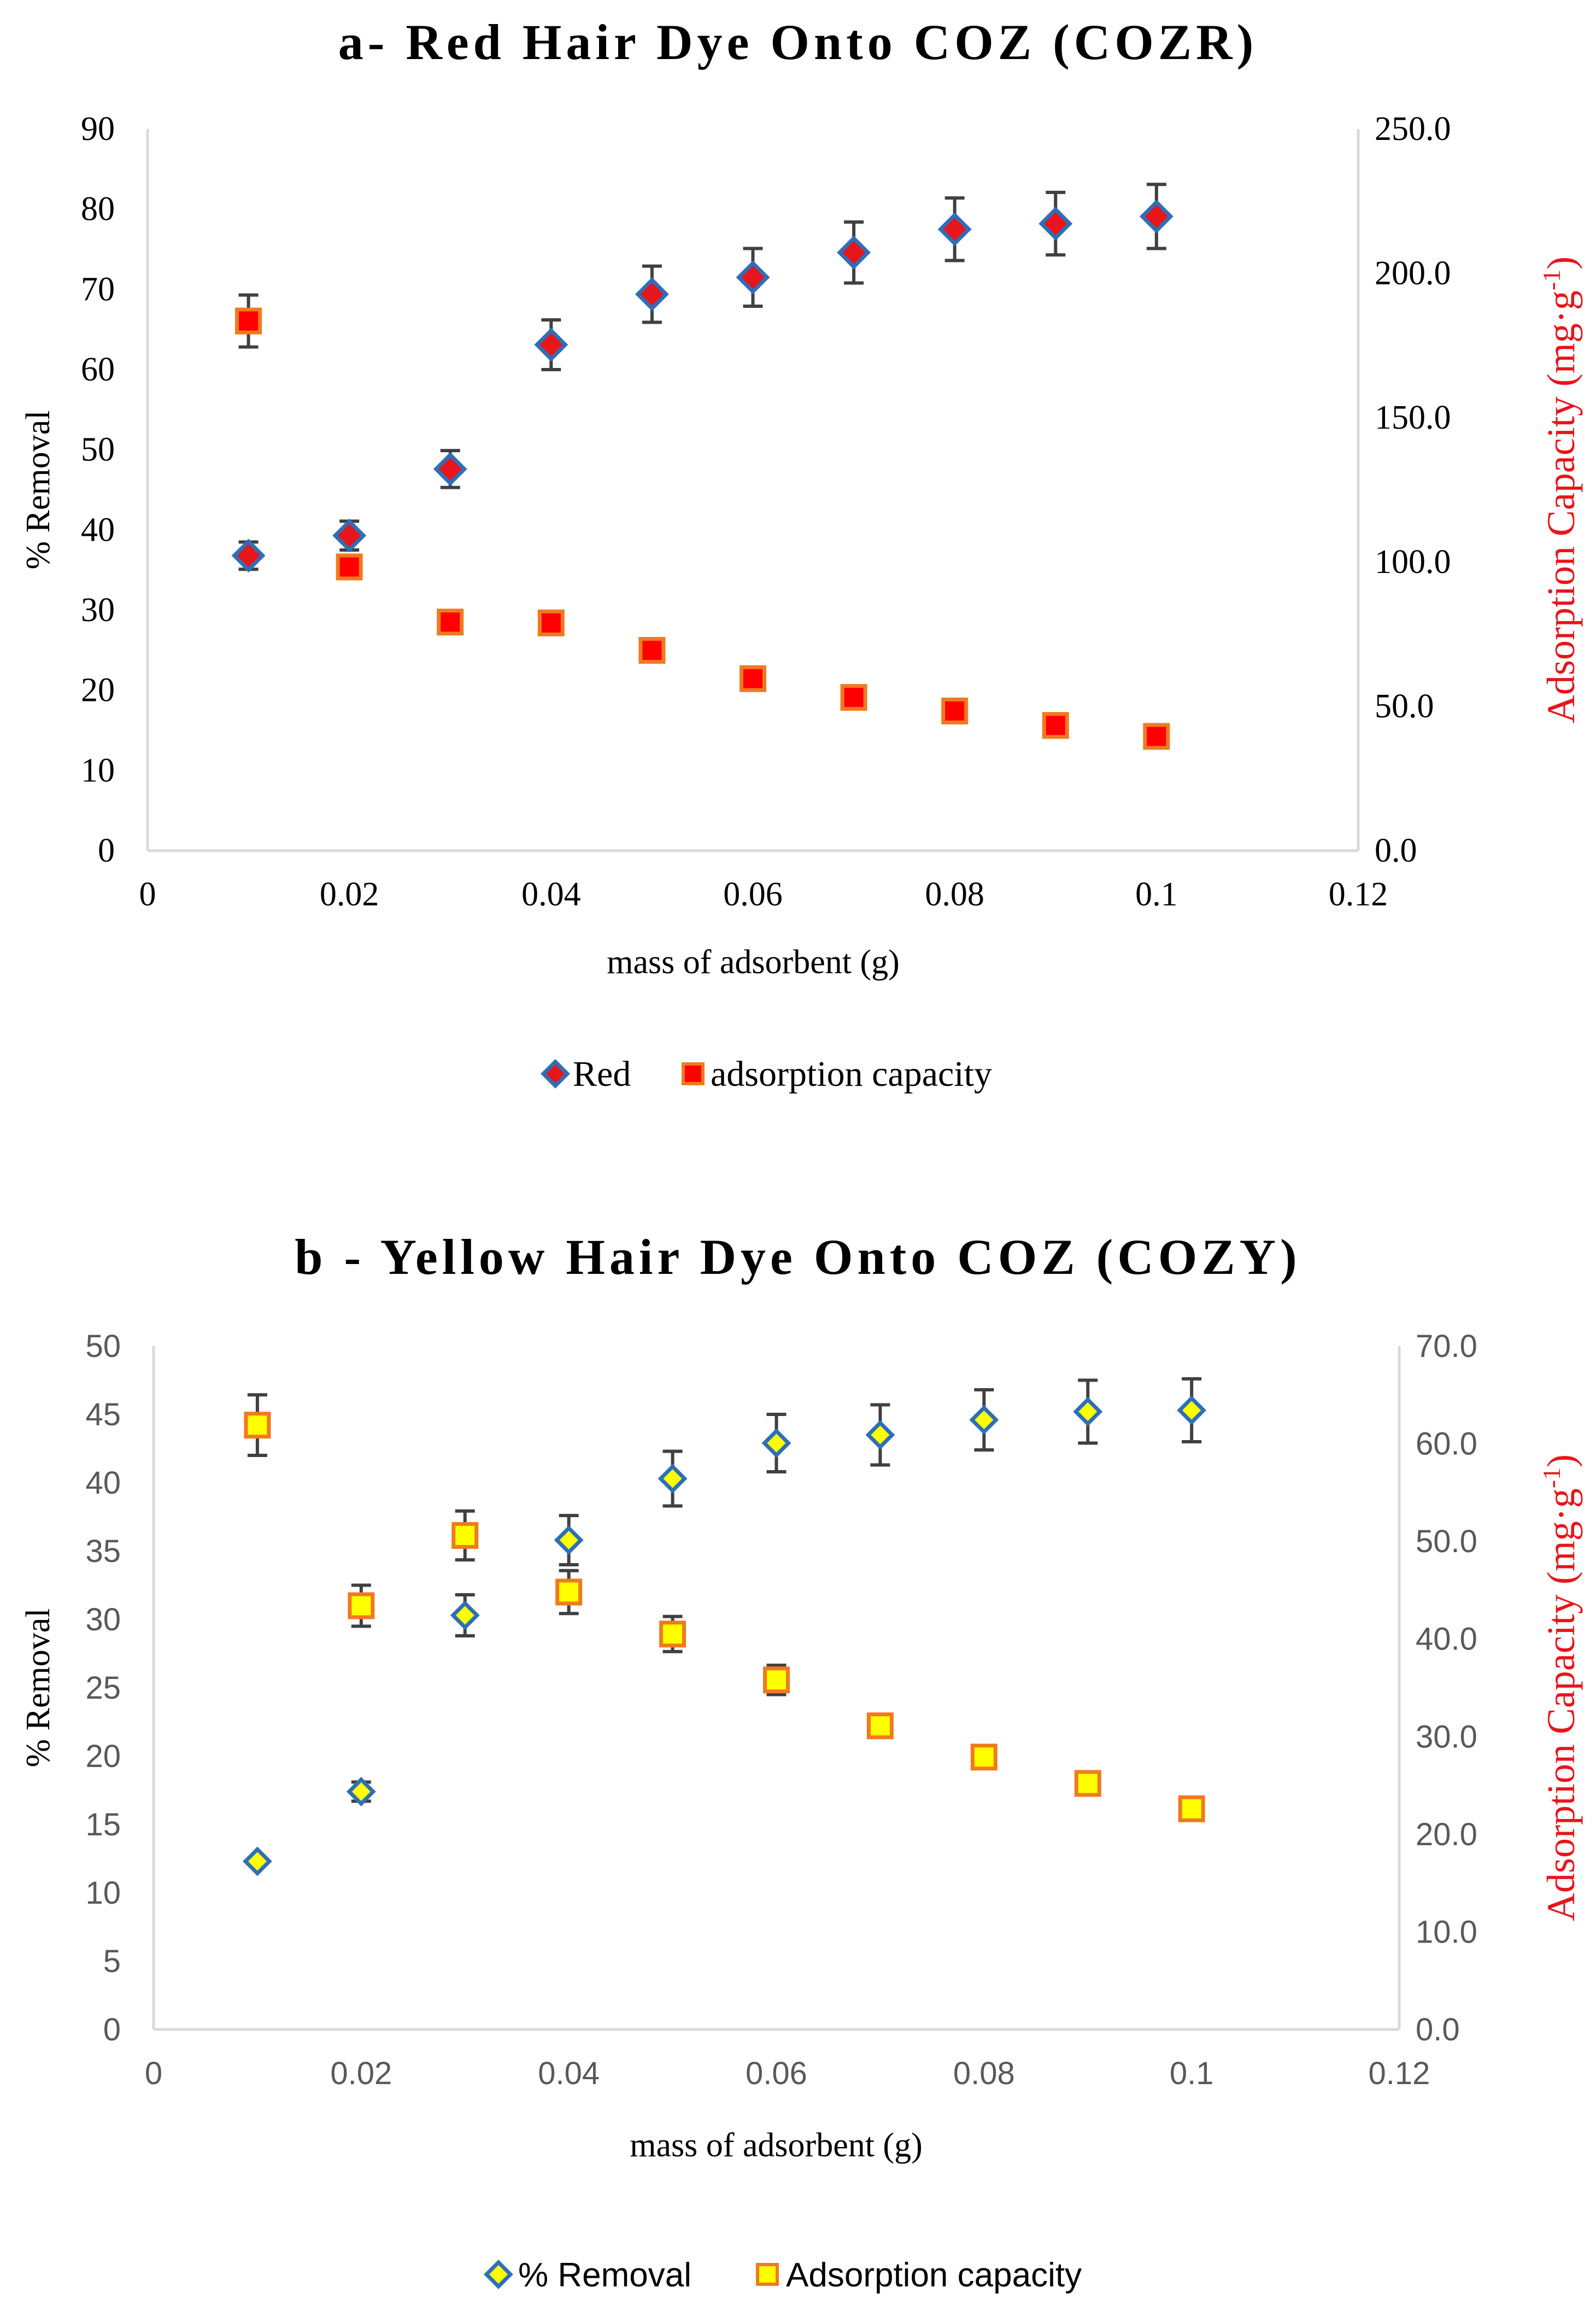 This screenshot has width=1596, height=2305. I want to click on y-tick-label: 0, so click(112, 2030).